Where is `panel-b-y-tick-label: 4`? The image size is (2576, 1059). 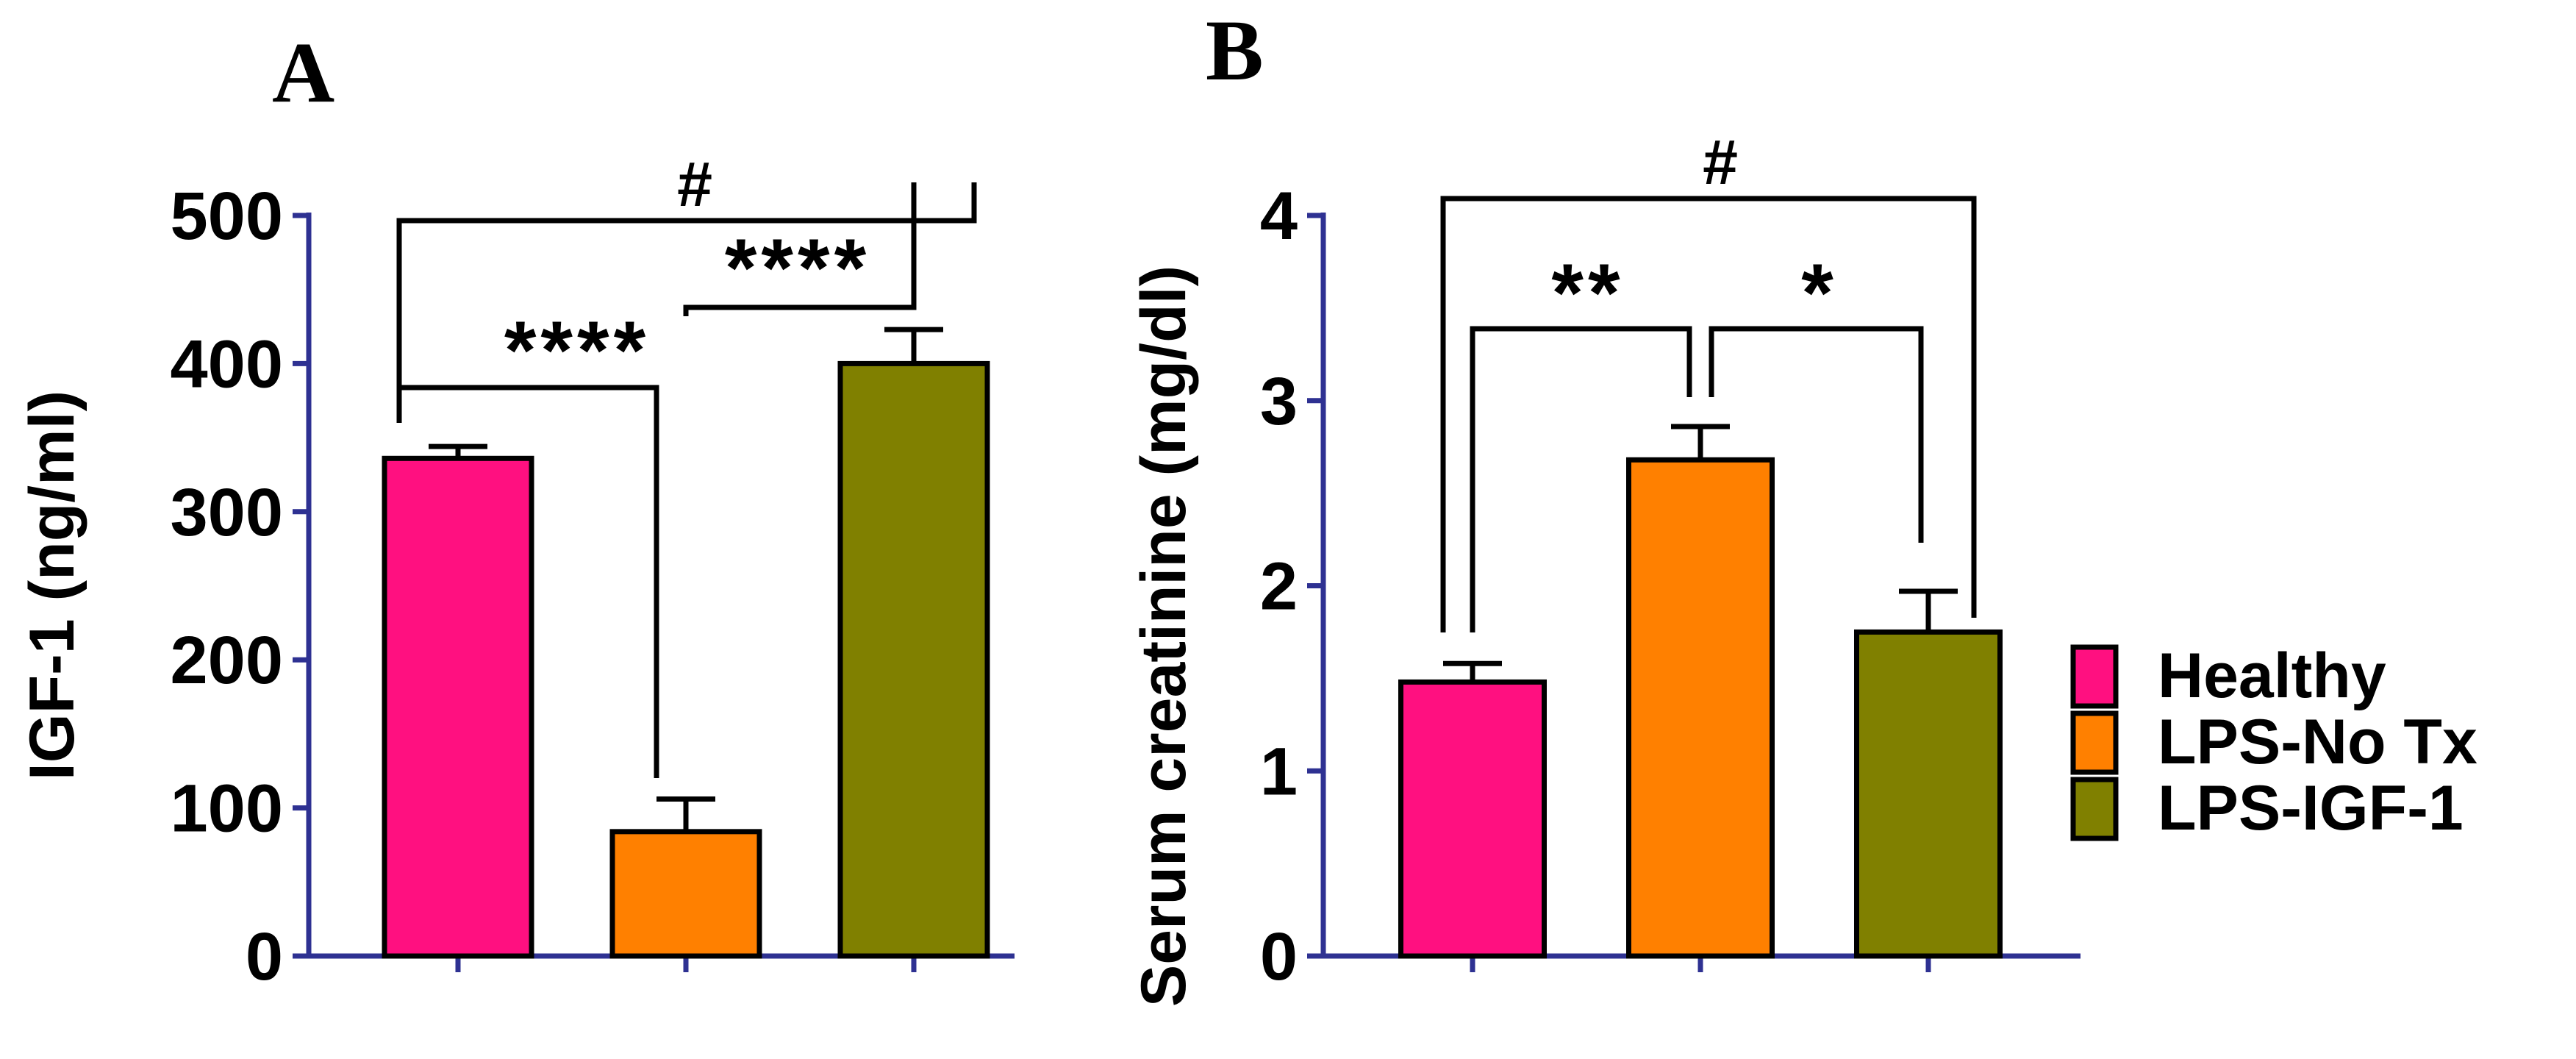 panel-b-y-tick-label: 4 is located at coordinates (1279, 217).